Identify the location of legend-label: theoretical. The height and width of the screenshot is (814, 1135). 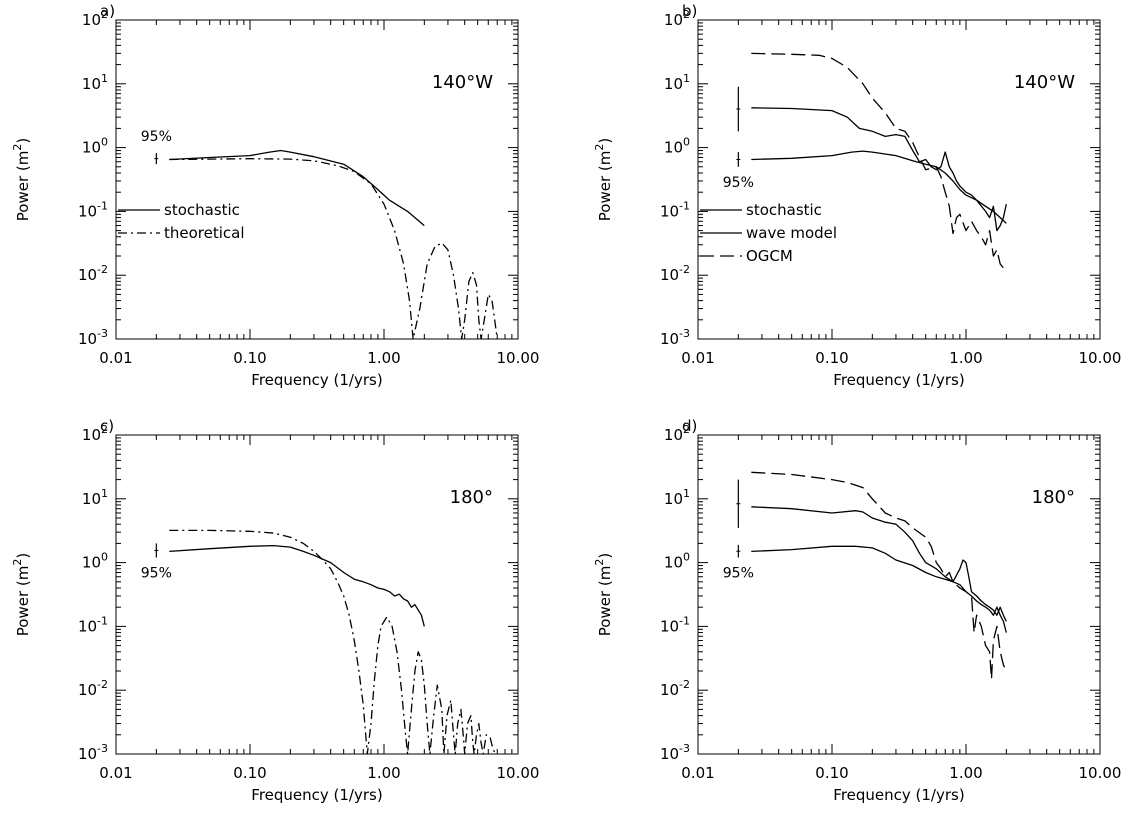
(204, 233).